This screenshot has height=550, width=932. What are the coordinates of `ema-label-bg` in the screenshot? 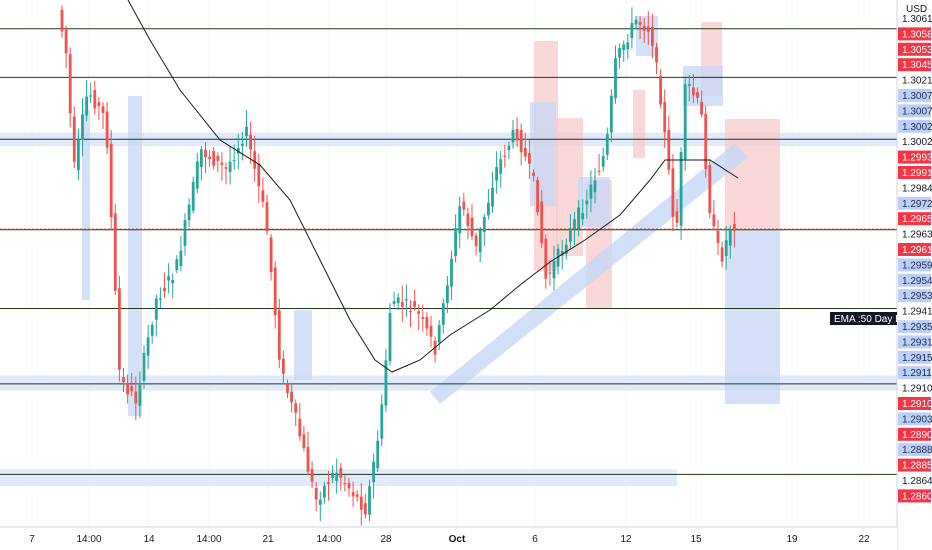 It's located at (863, 318).